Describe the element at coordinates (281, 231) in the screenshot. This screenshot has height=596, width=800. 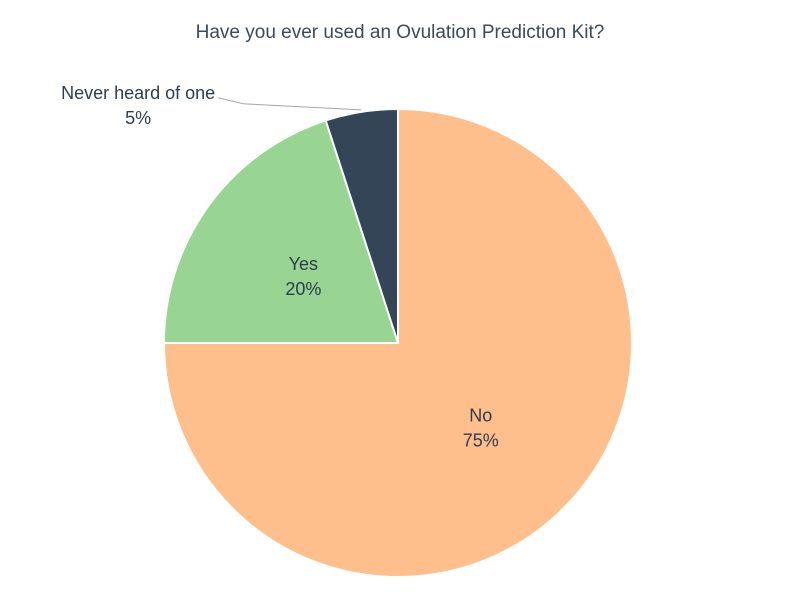
I see `pie-slice-yes` at that location.